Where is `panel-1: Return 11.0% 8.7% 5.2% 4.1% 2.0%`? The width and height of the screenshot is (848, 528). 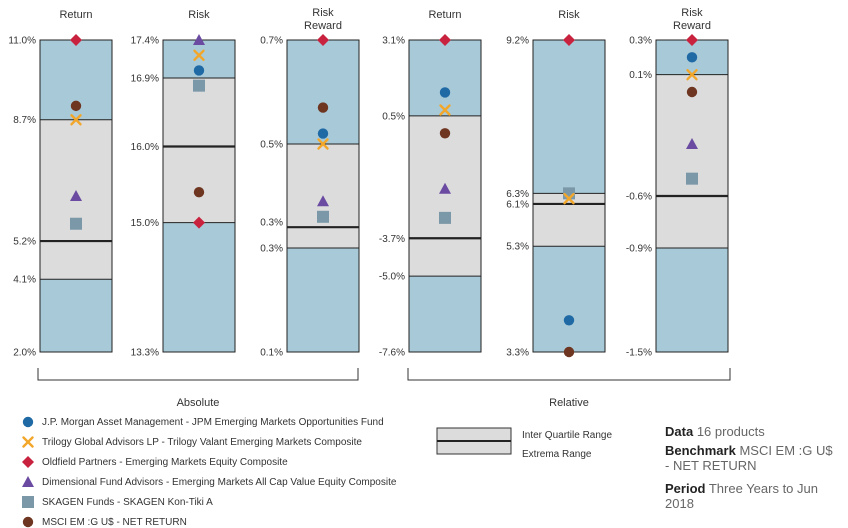
panel-1: Return 11.0% 8.7% 5.2% 4.1% 2.0% is located at coordinates (60, 184).